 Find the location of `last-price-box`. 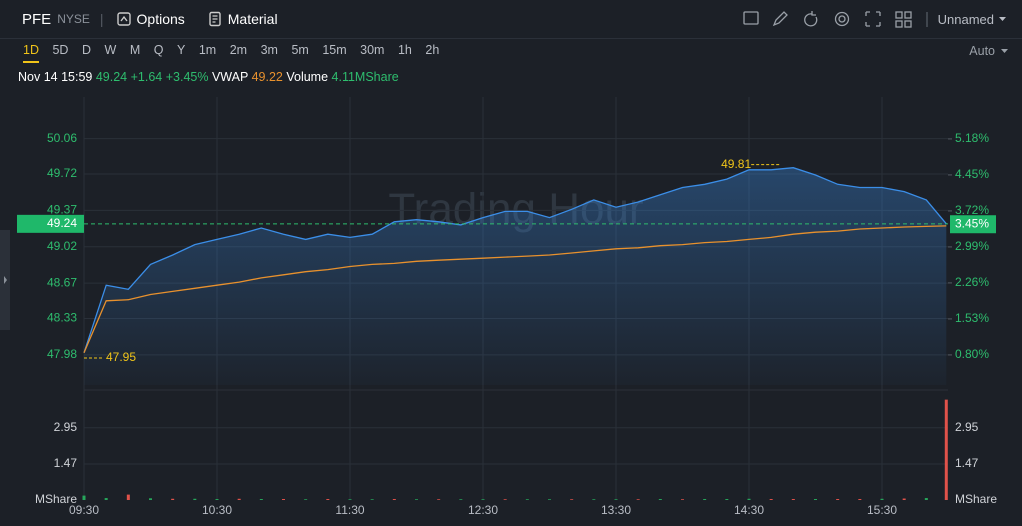

last-price-box is located at coordinates (50, 223).